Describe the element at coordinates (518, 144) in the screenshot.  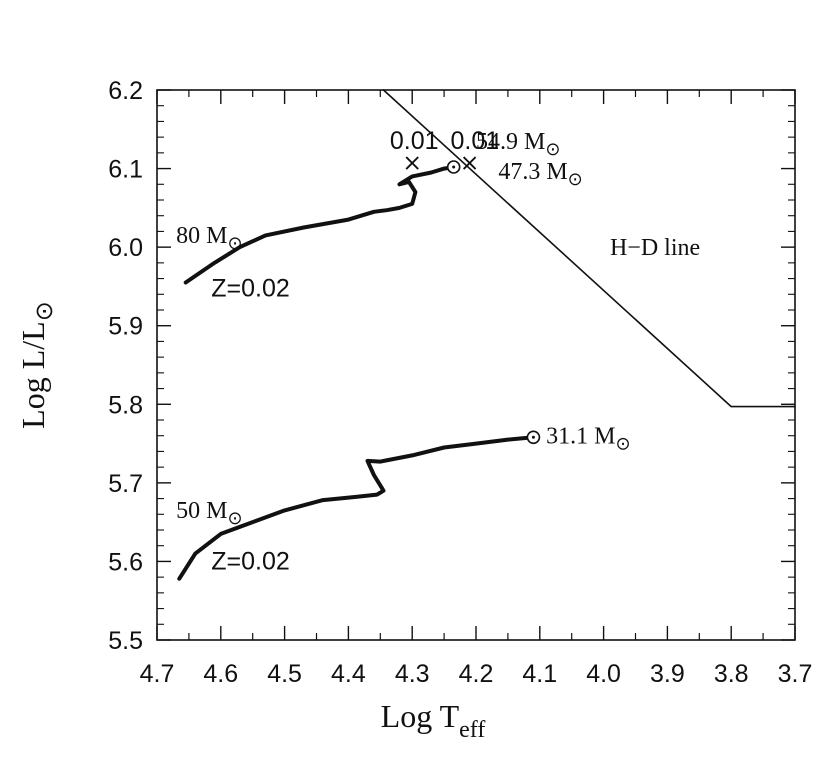
I see `annotation-mass_54: 54.9 M⊙` at that location.